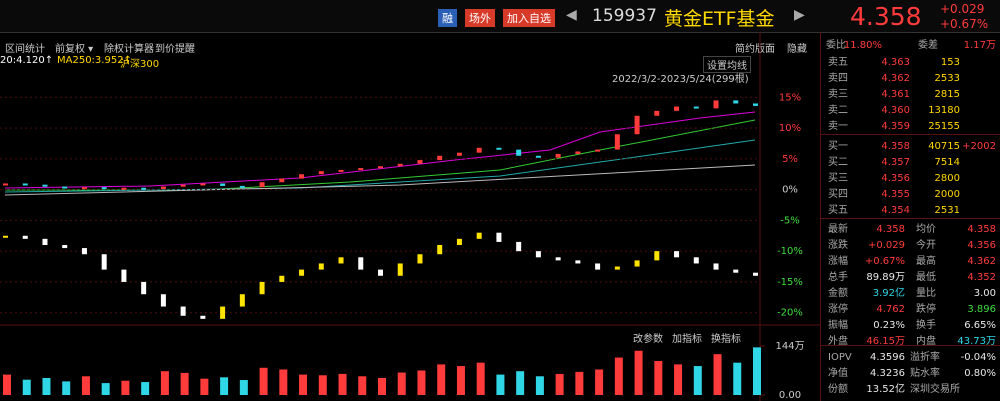  I want to click on label: 卖四, so click(838, 78).